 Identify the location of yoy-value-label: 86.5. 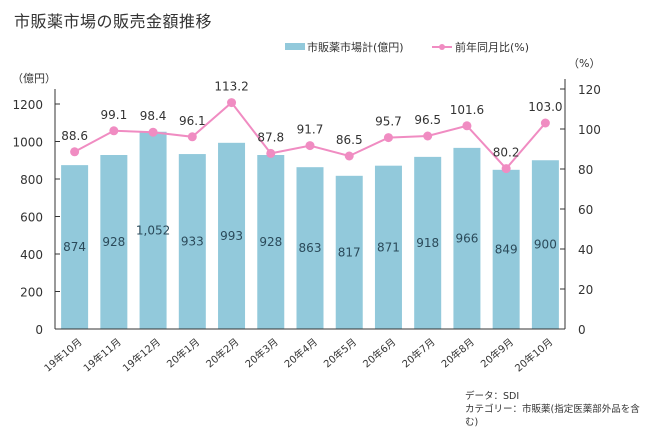
(349, 140).